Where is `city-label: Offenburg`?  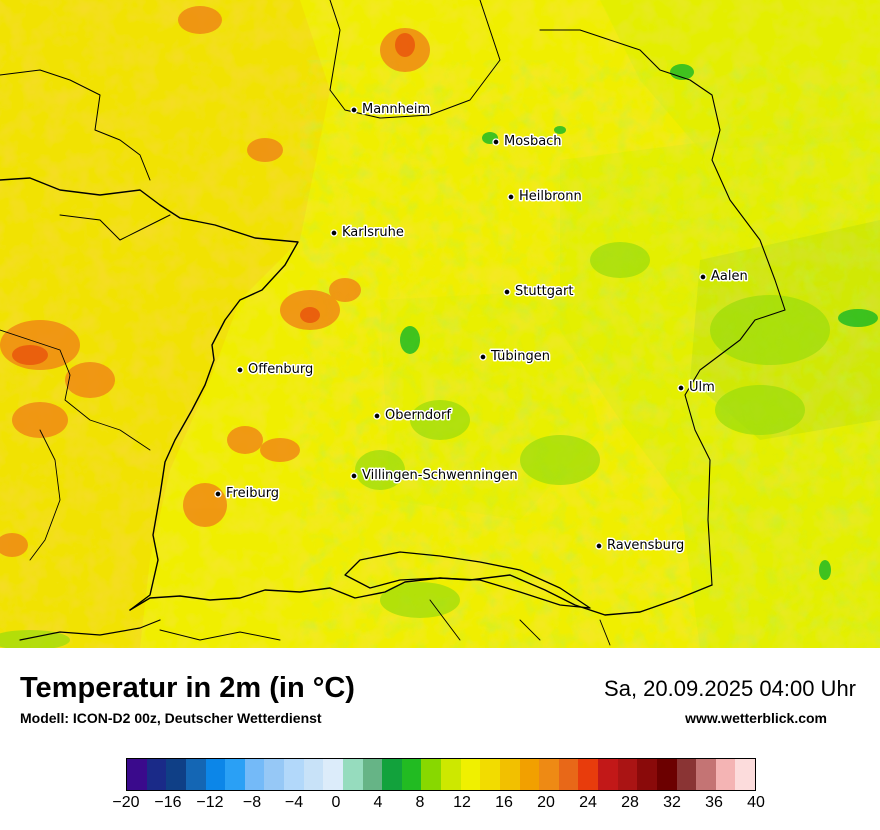 city-label: Offenburg is located at coordinates (280, 369).